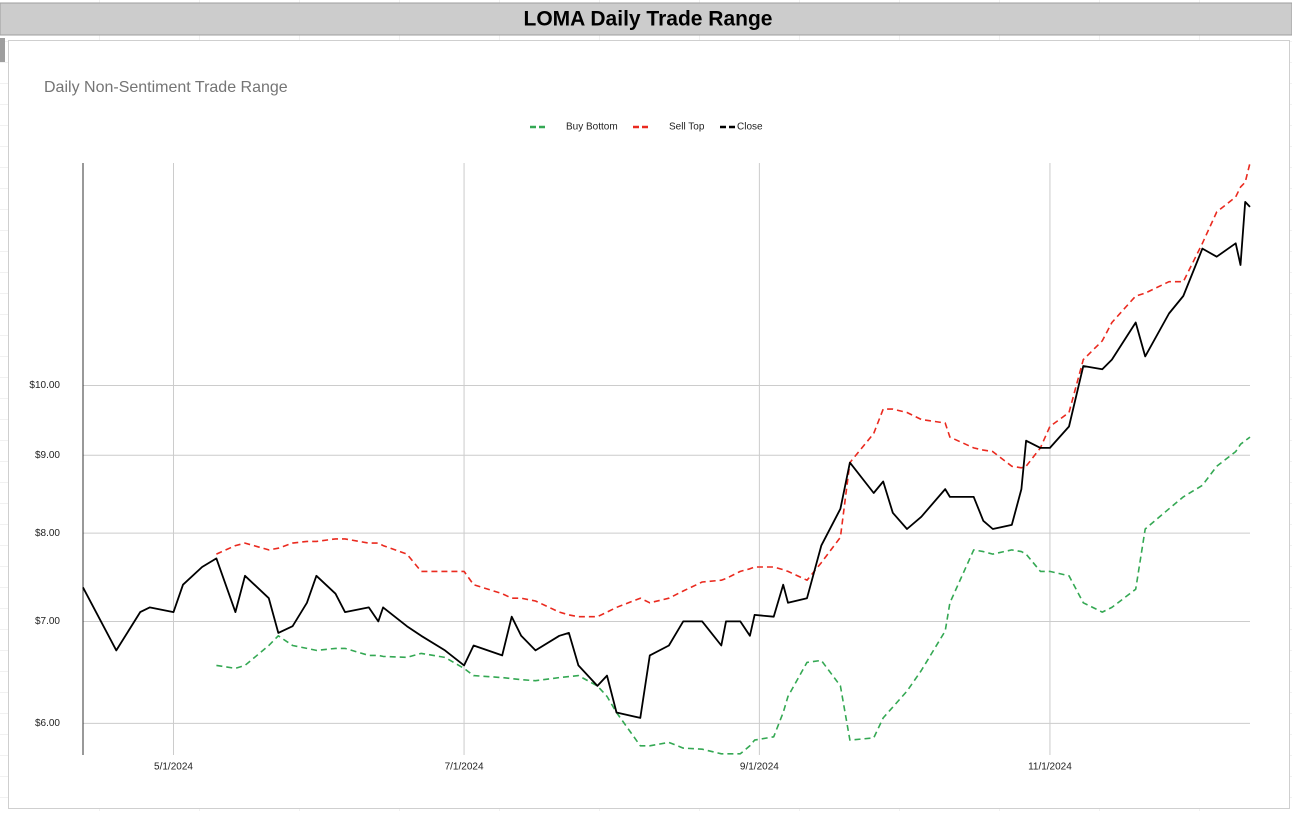 Image resolution: width=1292 pixels, height=816 pixels. What do you see at coordinates (44, 385) in the screenshot?
I see `y-tick-label: $10.00` at bounding box center [44, 385].